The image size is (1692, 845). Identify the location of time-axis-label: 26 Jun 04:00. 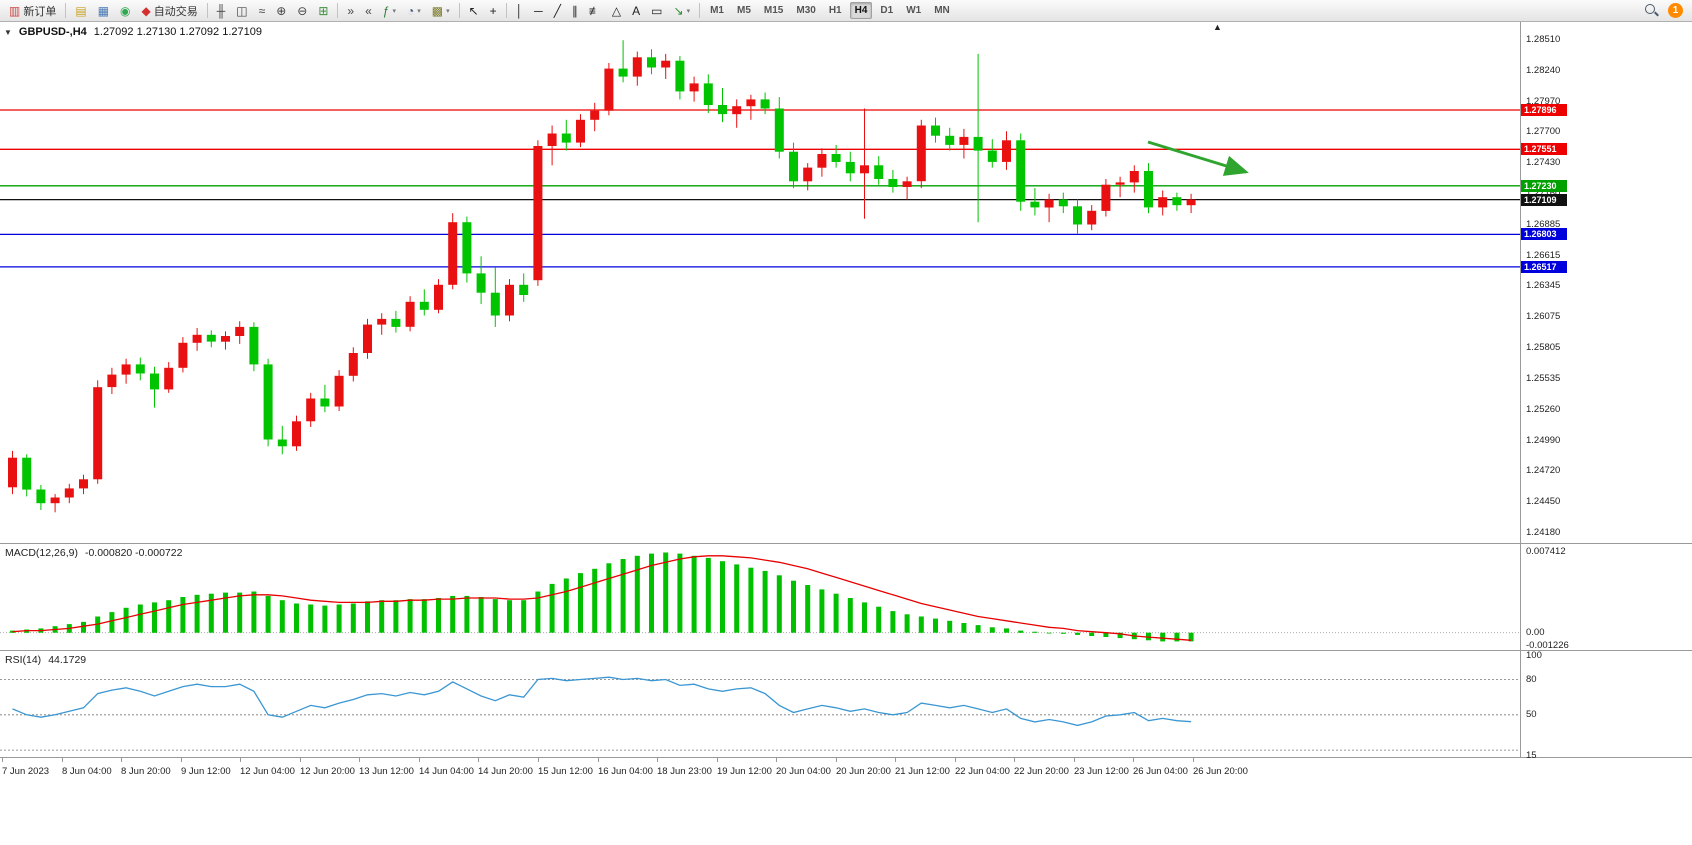
(1160, 771).